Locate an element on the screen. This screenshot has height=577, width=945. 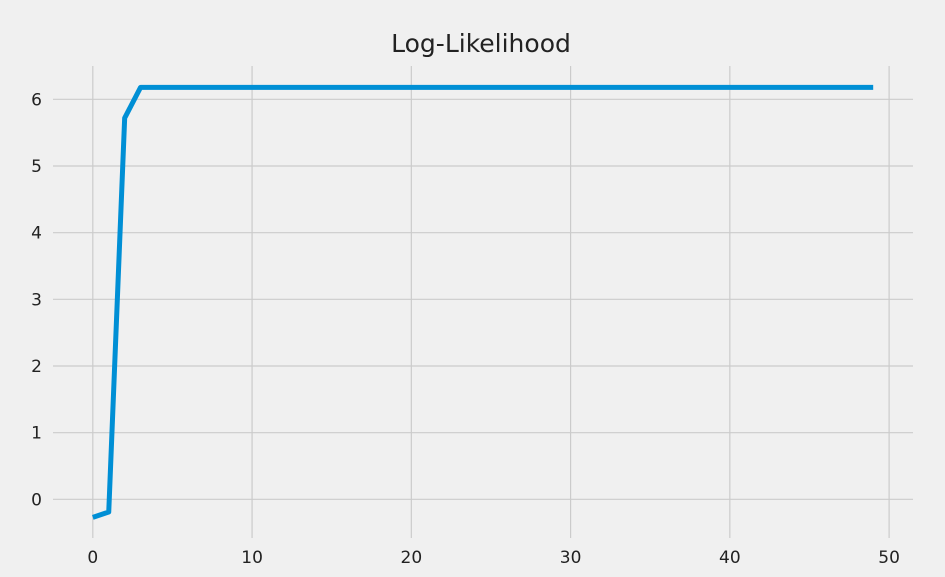
x-tick-label: 30 is located at coordinates (571, 558).